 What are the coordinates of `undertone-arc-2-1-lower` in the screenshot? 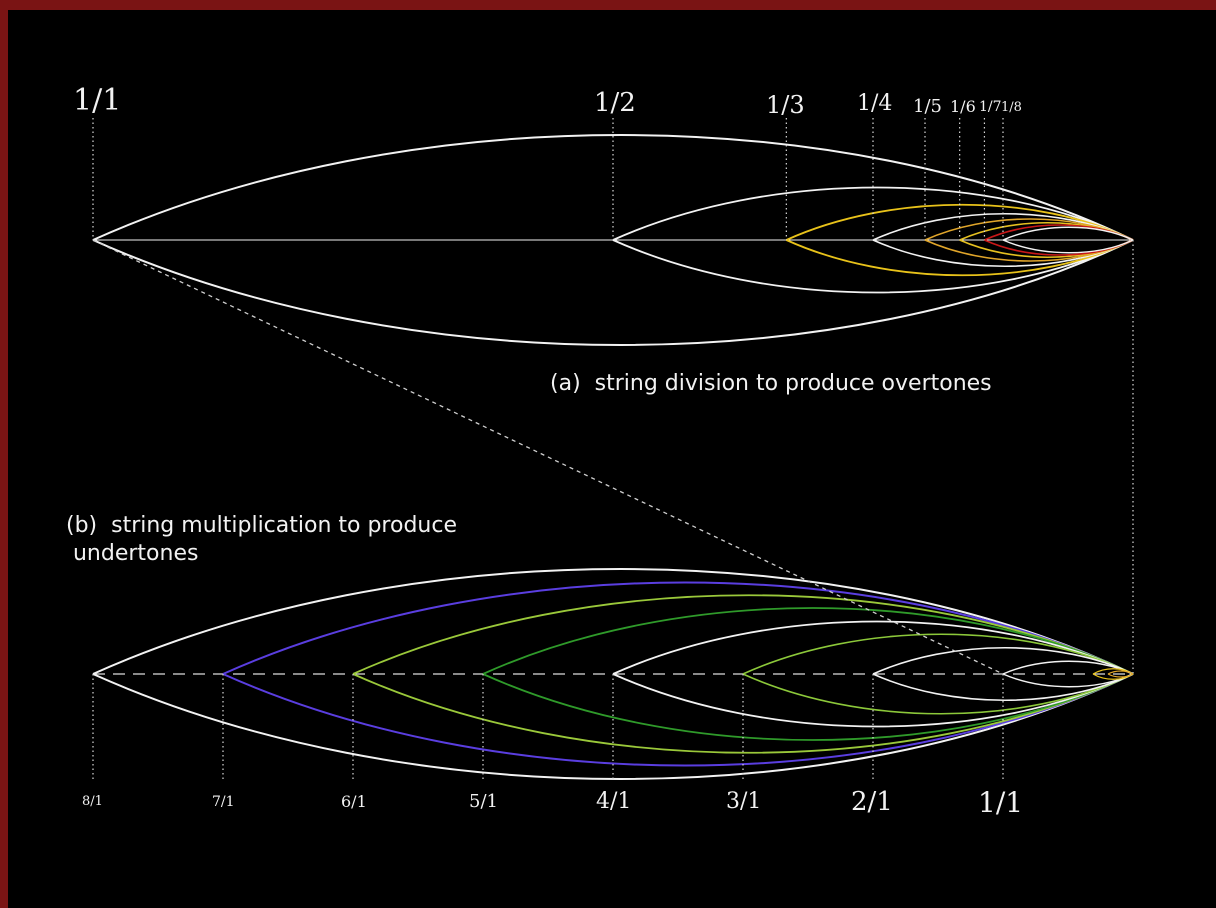 It's located at (1003, 687).